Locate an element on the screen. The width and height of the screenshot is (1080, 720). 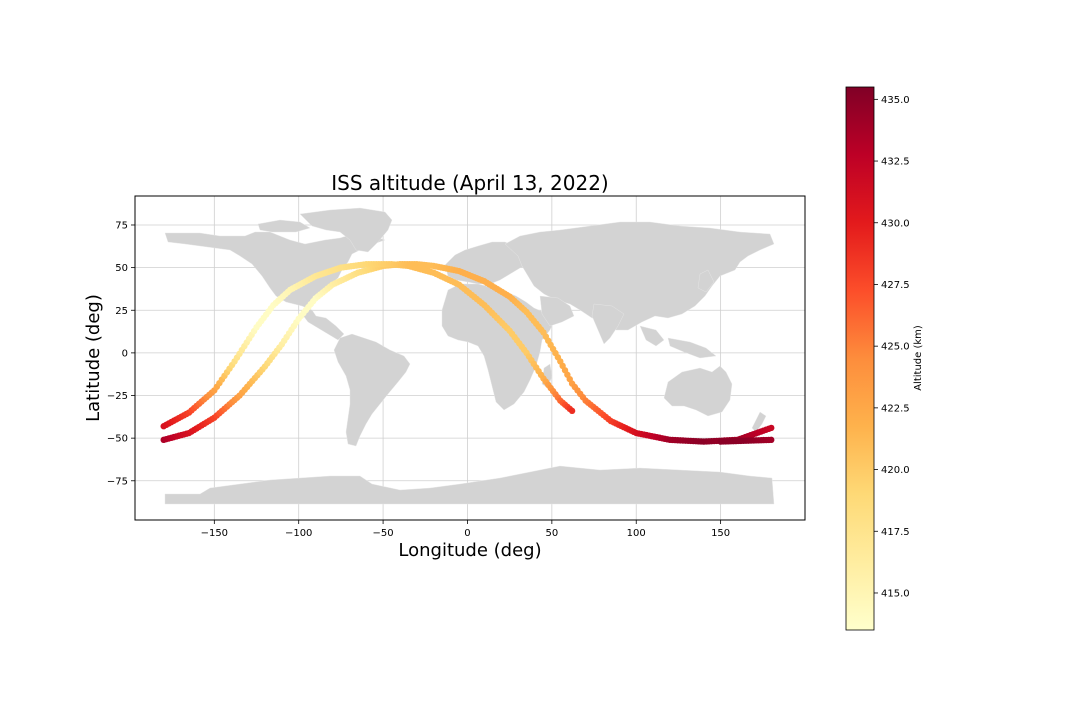
land-antarctica is located at coordinates (469, 485).